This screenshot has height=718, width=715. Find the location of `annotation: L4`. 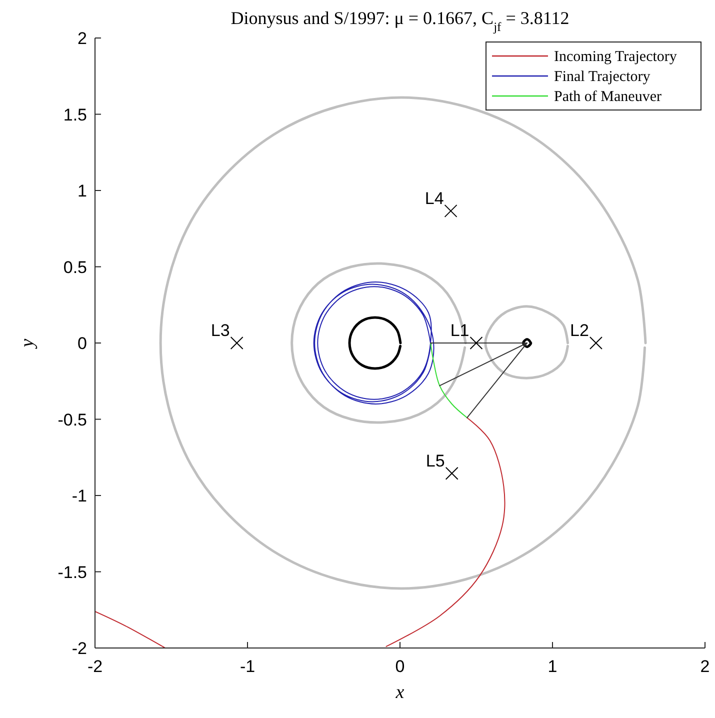

annotation: L4 is located at coordinates (434, 198).